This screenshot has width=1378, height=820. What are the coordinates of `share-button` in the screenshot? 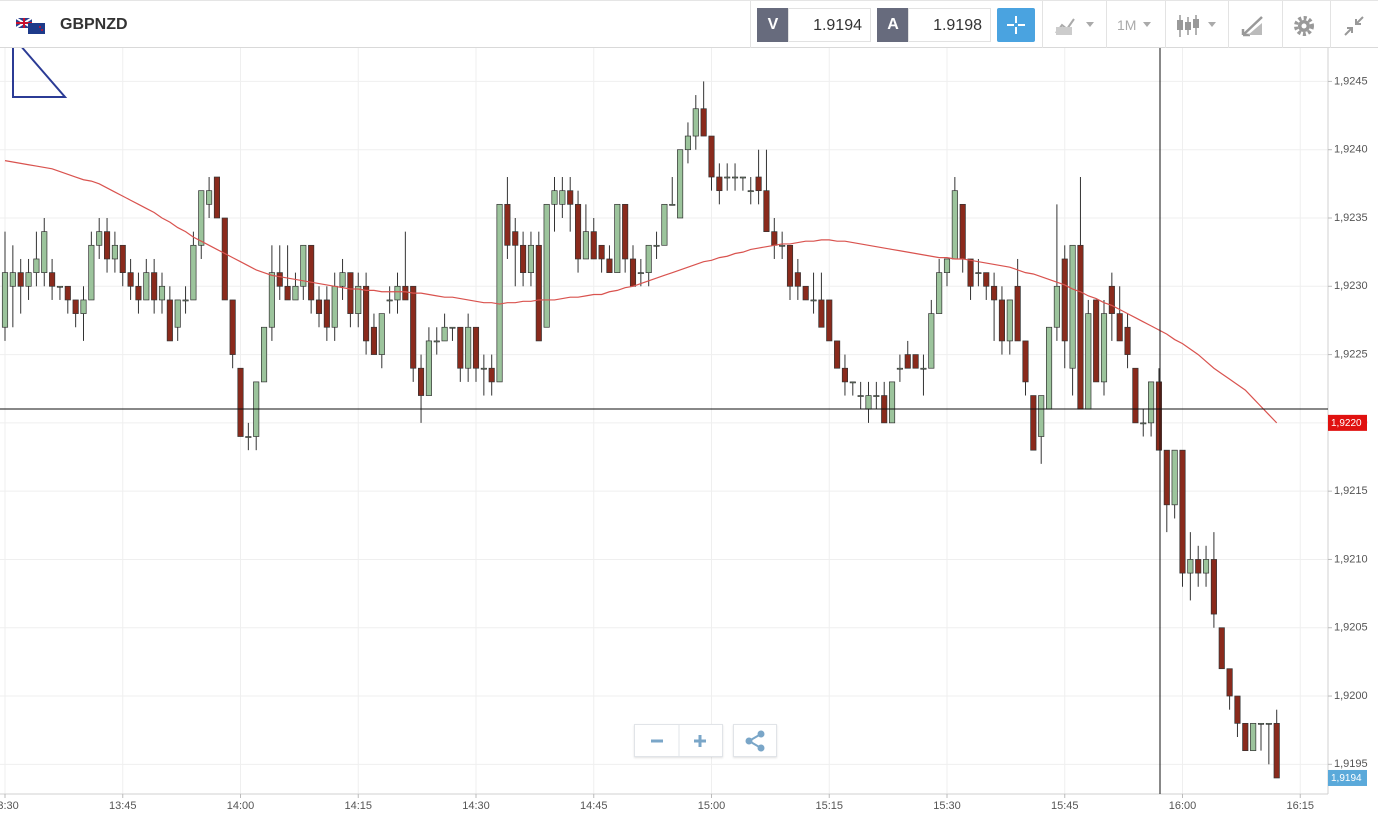 It's located at (755, 740).